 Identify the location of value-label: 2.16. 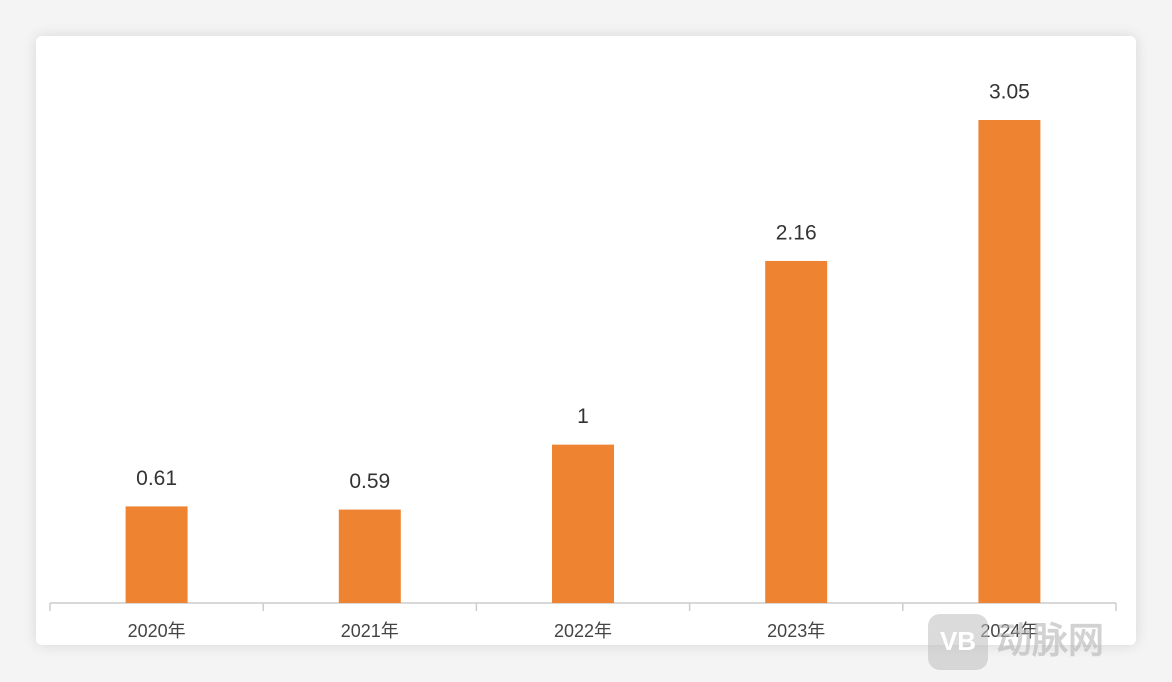
(796, 232).